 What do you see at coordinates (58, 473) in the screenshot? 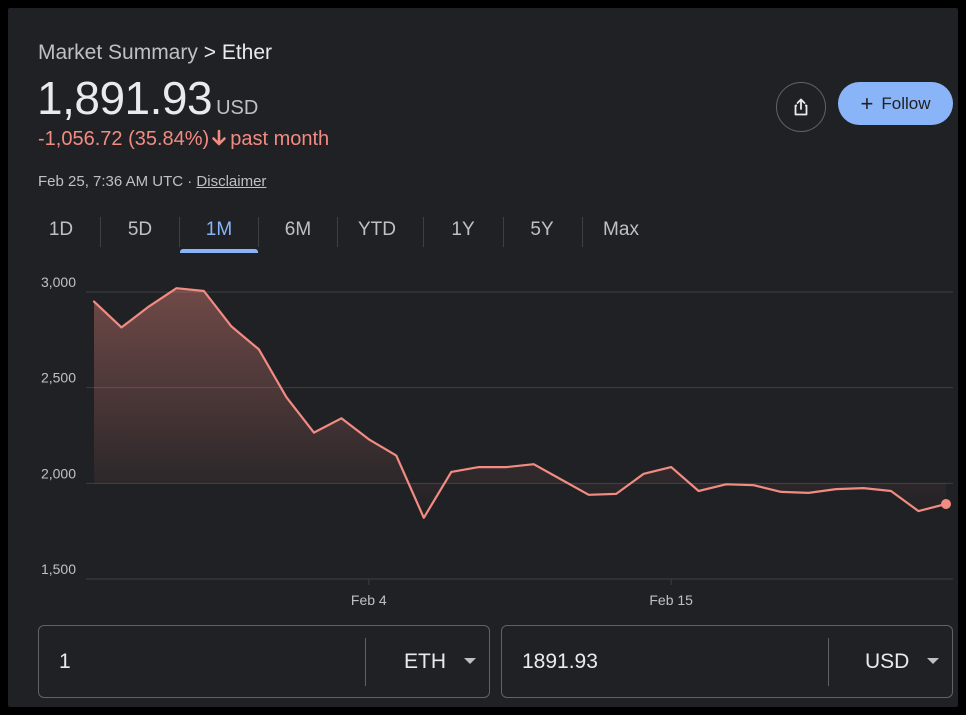
I see `y-tick-label: 2,000` at bounding box center [58, 473].